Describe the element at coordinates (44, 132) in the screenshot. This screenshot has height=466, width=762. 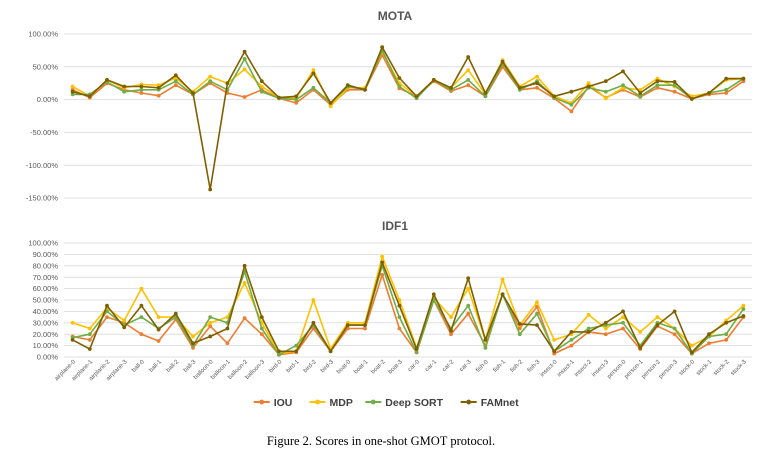
I see `mota-y-tick-label: -50.00%` at that location.